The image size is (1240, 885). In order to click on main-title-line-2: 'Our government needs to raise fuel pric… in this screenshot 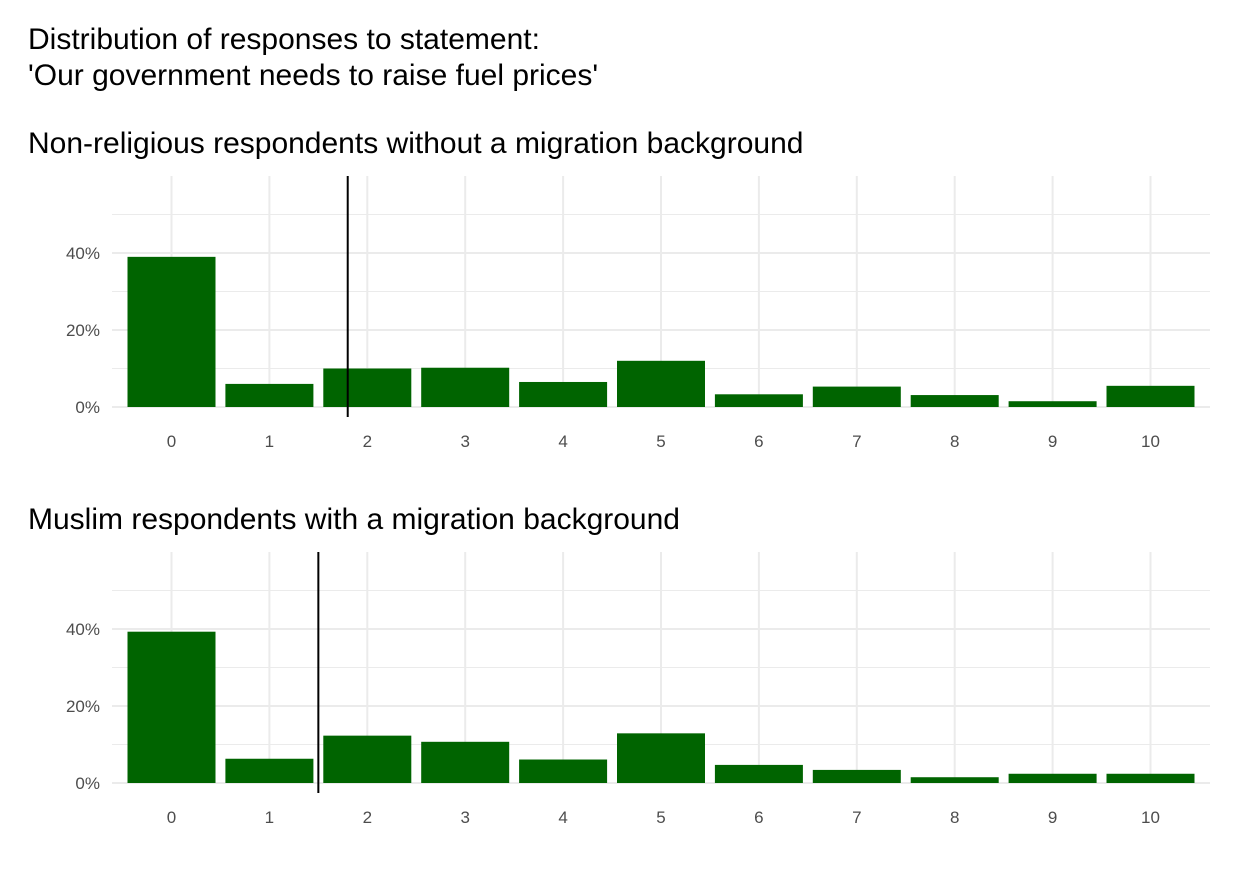, I will do `click(313, 75)`.